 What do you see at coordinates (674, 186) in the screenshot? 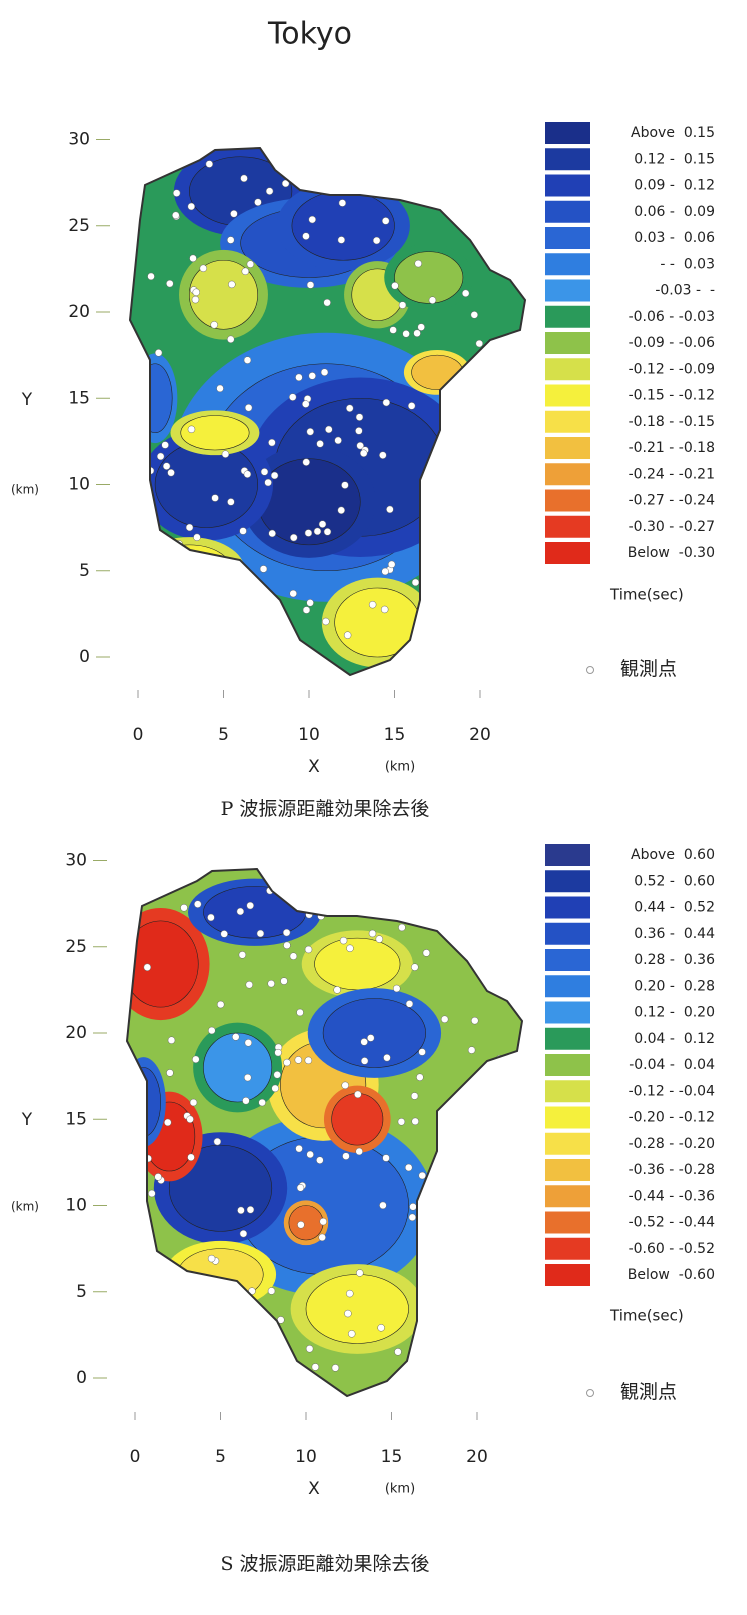
I see `legend-label: 0.09 - 0.12` at bounding box center [674, 186].